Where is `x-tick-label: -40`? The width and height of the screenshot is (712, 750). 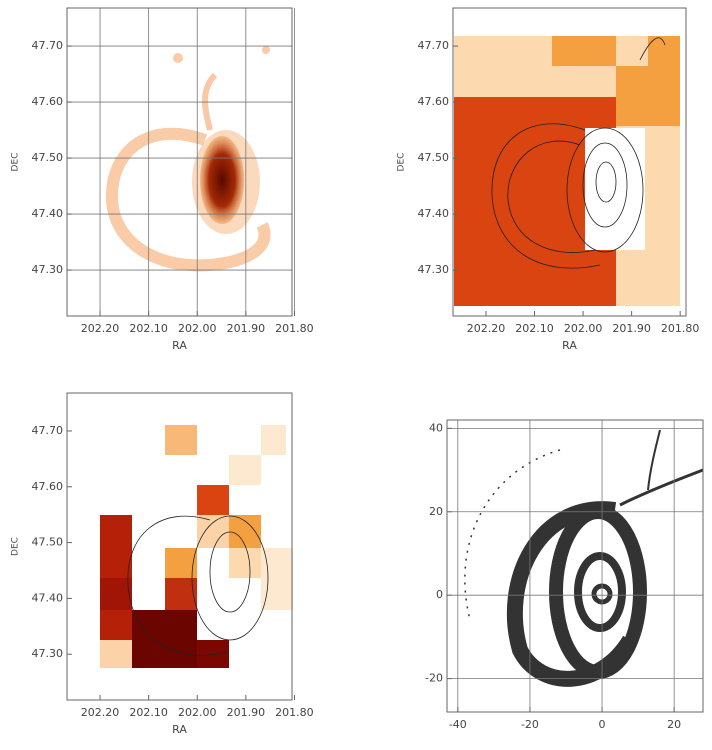
x-tick-label: -40 is located at coordinates (458, 724).